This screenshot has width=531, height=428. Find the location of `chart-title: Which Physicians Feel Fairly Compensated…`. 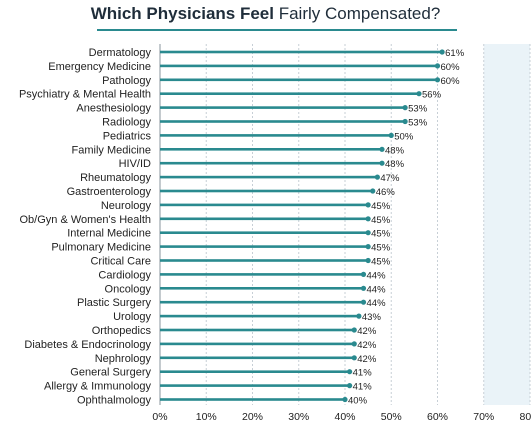

chart-title: Which Physicians Feel Fairly Compensated… is located at coordinates (265, 14).